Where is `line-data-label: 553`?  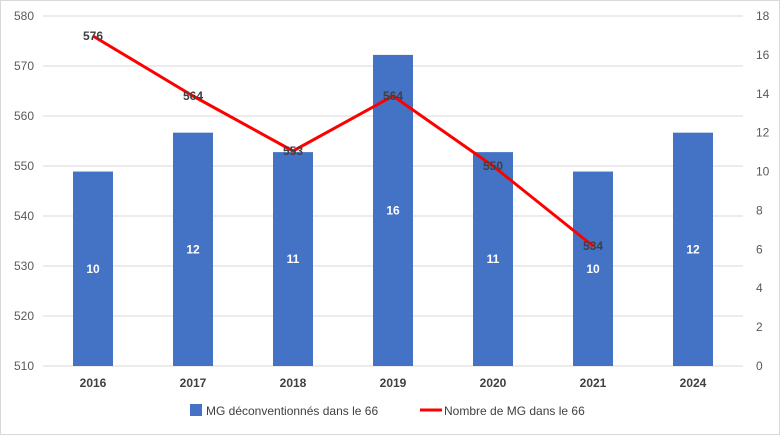
line-data-label: 553 is located at coordinates (293, 151).